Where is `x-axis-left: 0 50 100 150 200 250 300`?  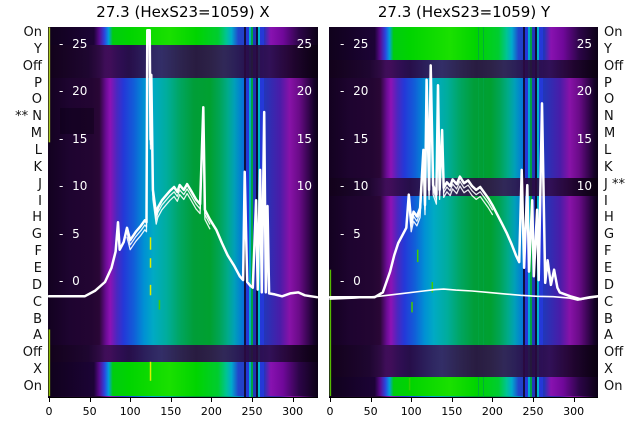 x-axis-left: 0 50 100 150 200 250 300 is located at coordinates (182, 410).